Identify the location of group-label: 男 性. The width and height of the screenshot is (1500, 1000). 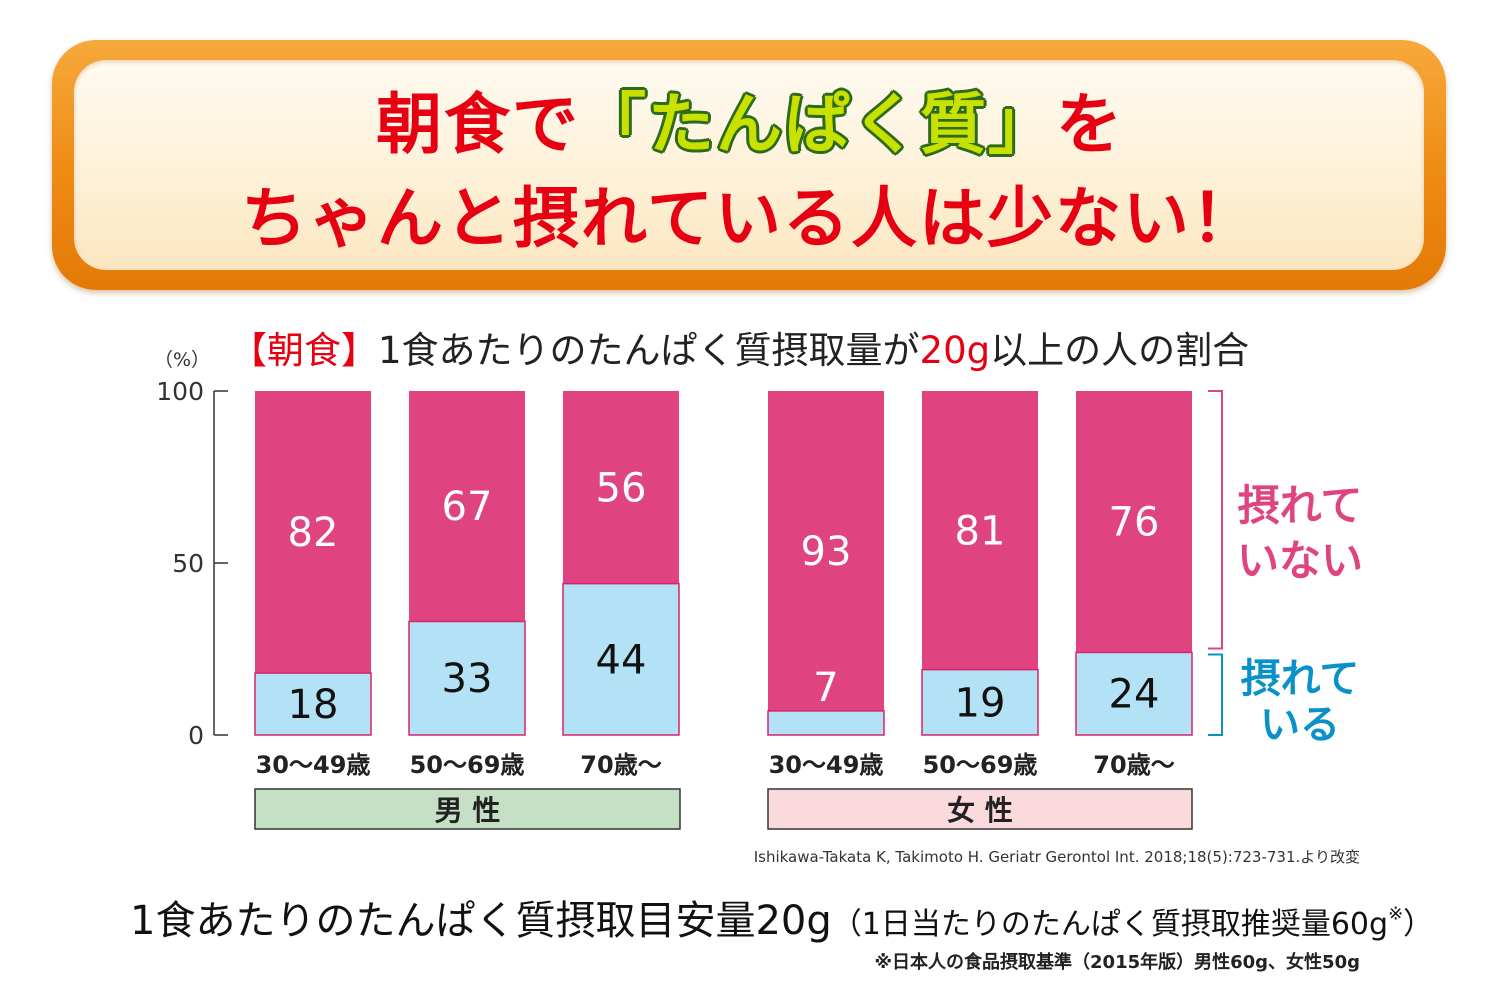
(468, 810).